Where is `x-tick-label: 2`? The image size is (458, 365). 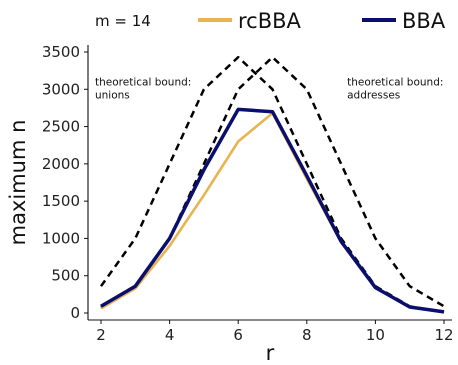 x-tick-label: 2 is located at coordinates (101, 335).